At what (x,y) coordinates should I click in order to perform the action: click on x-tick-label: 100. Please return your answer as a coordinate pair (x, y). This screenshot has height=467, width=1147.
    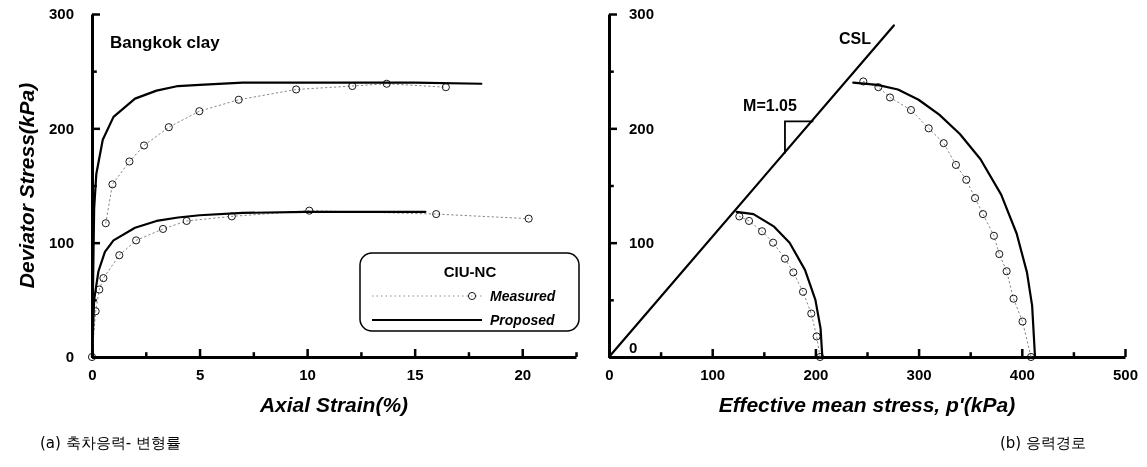
    Looking at the image, I should click on (713, 374).